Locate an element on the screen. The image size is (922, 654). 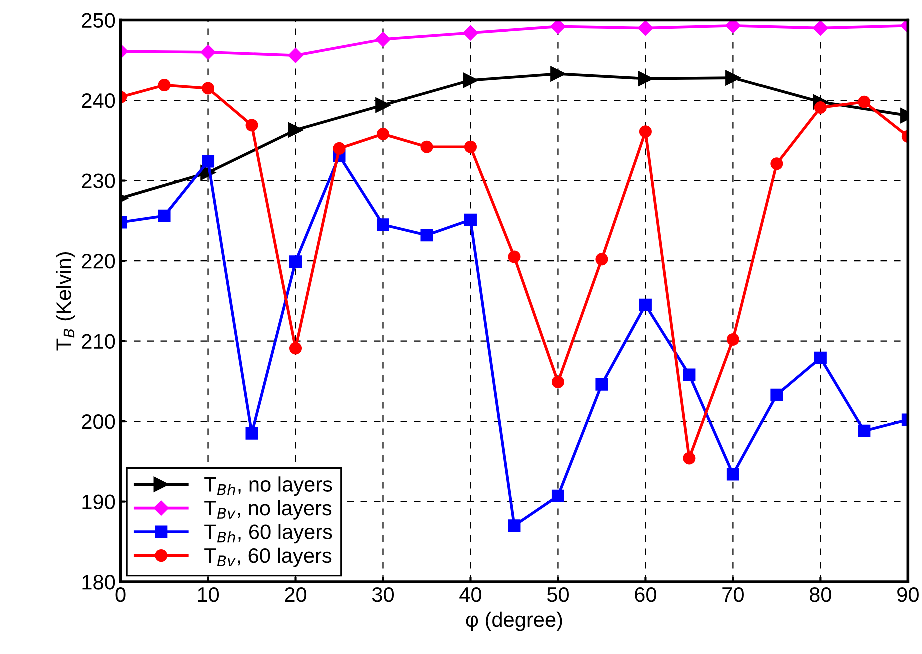
x-tick-label: 30 is located at coordinates (383, 594).